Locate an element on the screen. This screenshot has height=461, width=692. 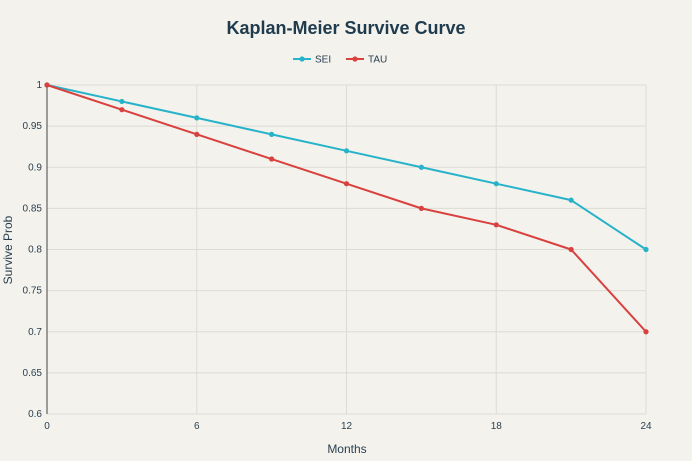
legend: SEI TAU is located at coordinates (340, 60).